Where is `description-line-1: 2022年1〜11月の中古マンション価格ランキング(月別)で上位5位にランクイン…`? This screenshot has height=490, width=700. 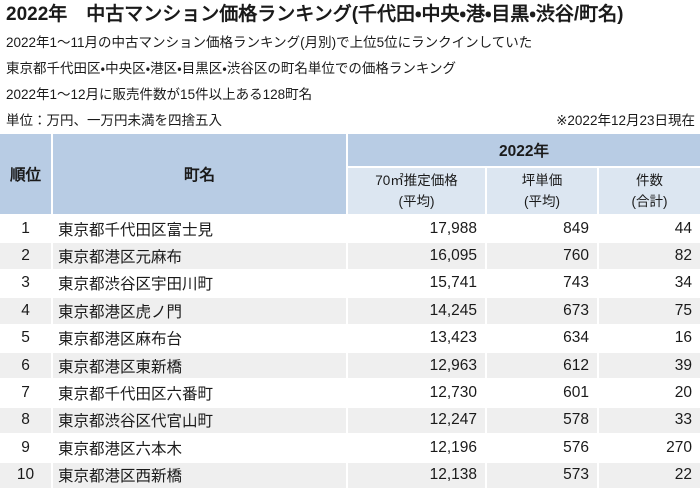 description-line-1: 2022年1〜11月の中古マンション価格ランキング(月別)で上位5位にランクイン… is located at coordinates (269, 42).